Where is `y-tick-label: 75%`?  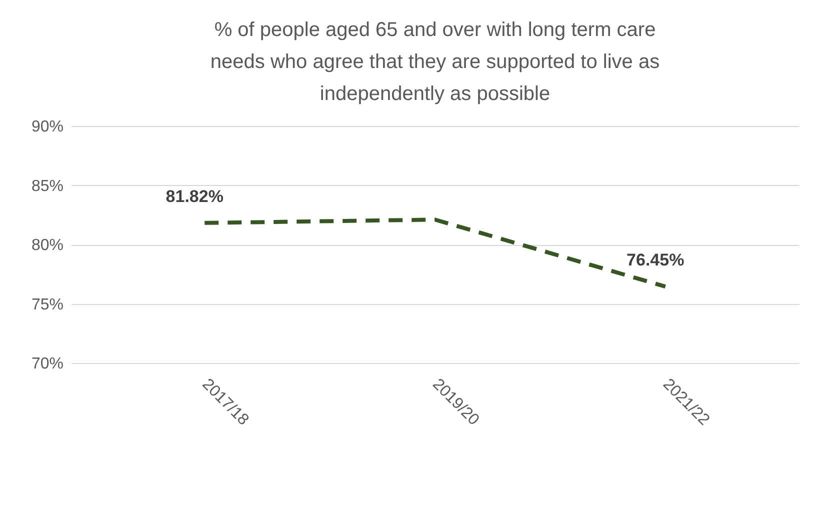 y-tick-label: 75% is located at coordinates (47, 305).